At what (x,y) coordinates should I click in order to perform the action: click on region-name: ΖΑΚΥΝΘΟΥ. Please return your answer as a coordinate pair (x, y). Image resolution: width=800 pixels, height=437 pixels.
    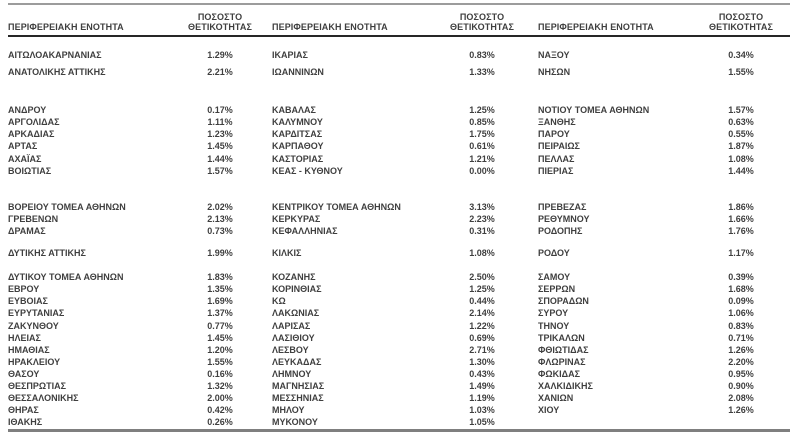
    Looking at the image, I should click on (33, 325).